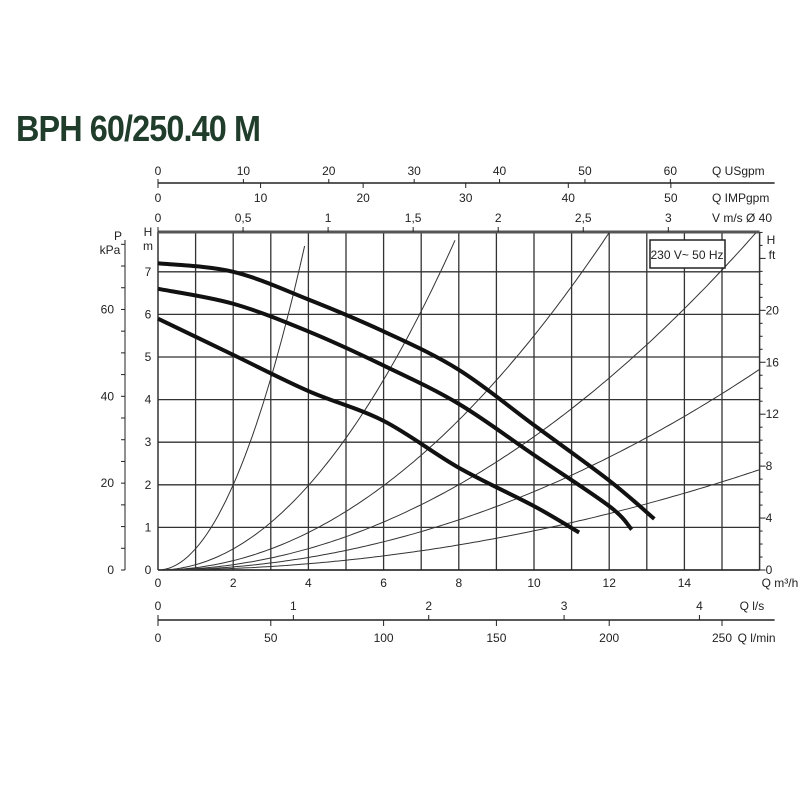 This screenshot has width=800, height=800. I want to click on lmin-tick-label: 0, so click(158, 638).